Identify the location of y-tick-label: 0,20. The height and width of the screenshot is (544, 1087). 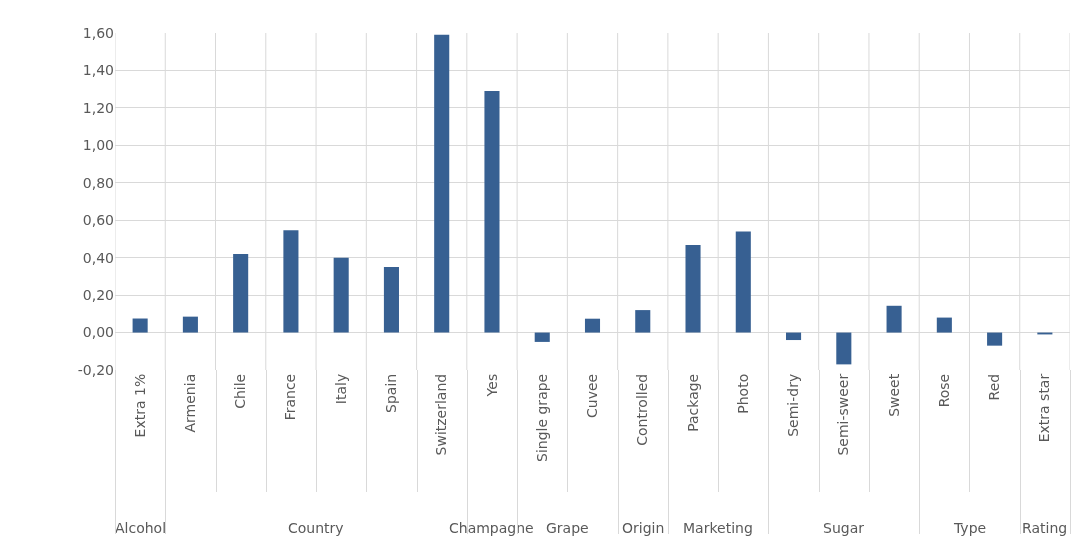
(98, 295).